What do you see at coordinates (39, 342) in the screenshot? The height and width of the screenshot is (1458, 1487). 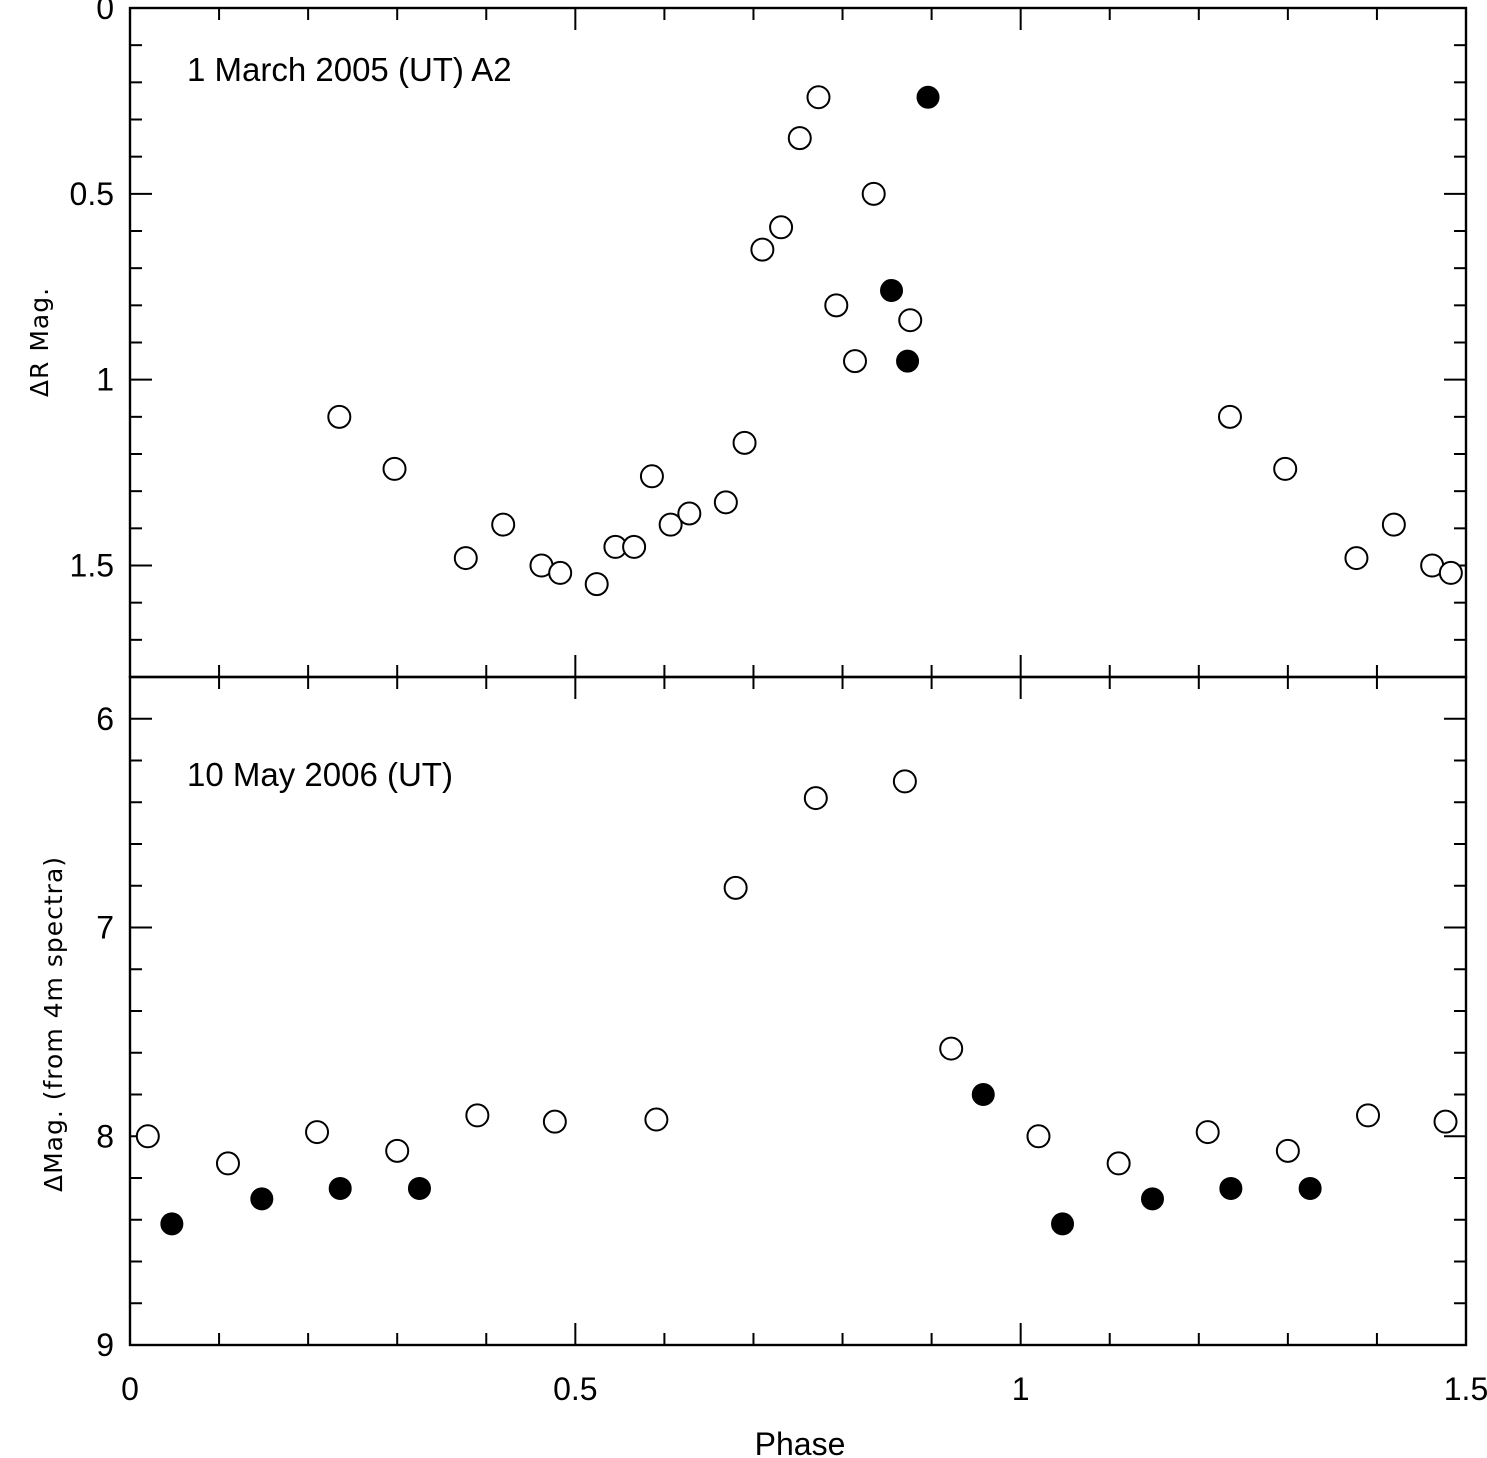 I see `top-y-axis-label: ΔR Mag.` at bounding box center [39, 342].